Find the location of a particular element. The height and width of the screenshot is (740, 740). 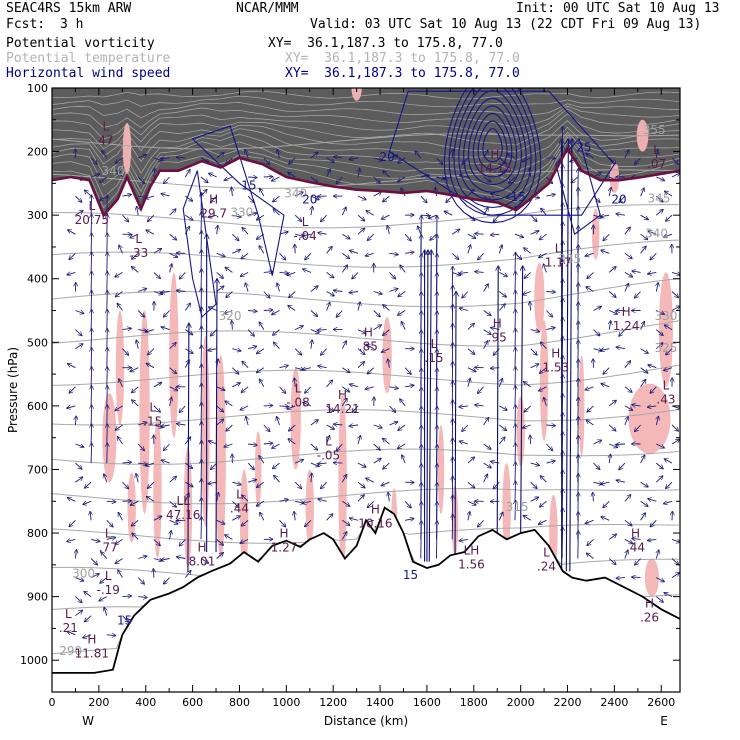

theta-contour-label: 340 is located at coordinates (656, 233).